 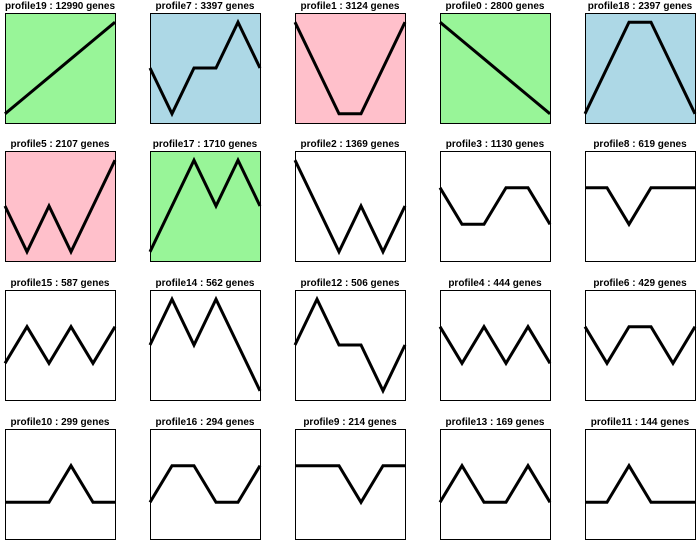 I want to click on panel-title: profile11 : 144 genes, so click(x=640, y=422).